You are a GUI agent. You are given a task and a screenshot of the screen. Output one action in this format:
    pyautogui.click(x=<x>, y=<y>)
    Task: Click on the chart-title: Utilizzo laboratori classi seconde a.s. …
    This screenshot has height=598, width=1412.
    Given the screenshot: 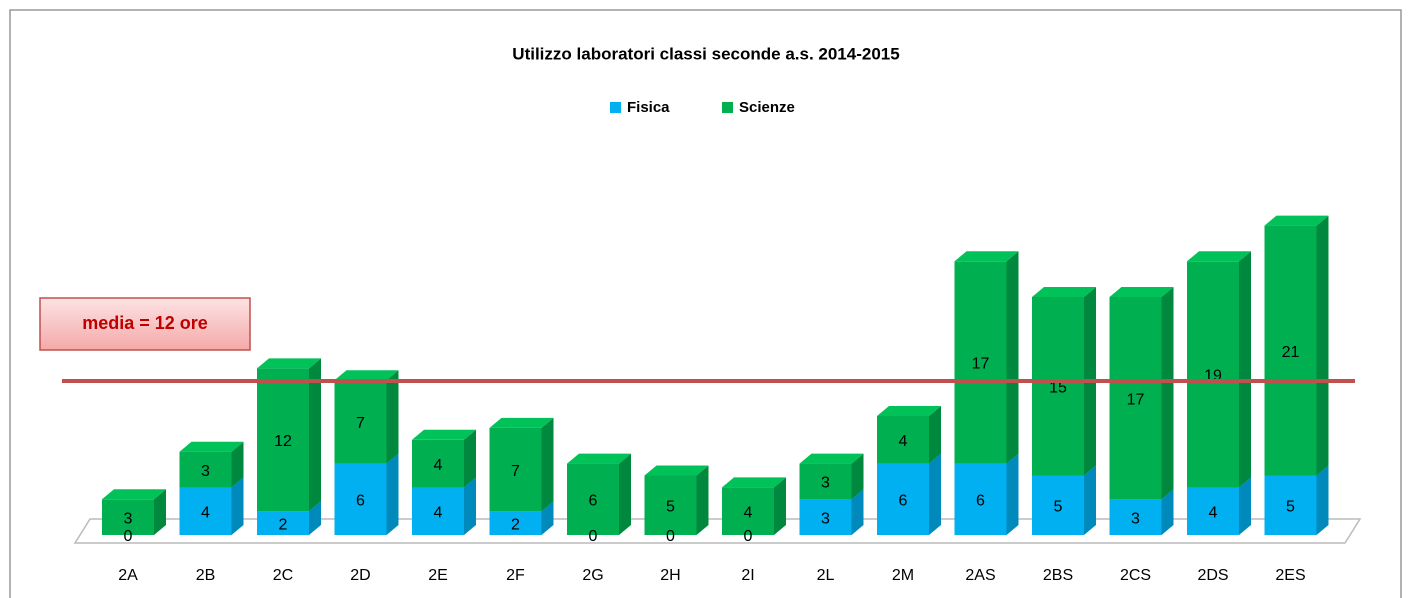 What is the action you would take?
    pyautogui.click(x=705, y=53)
    